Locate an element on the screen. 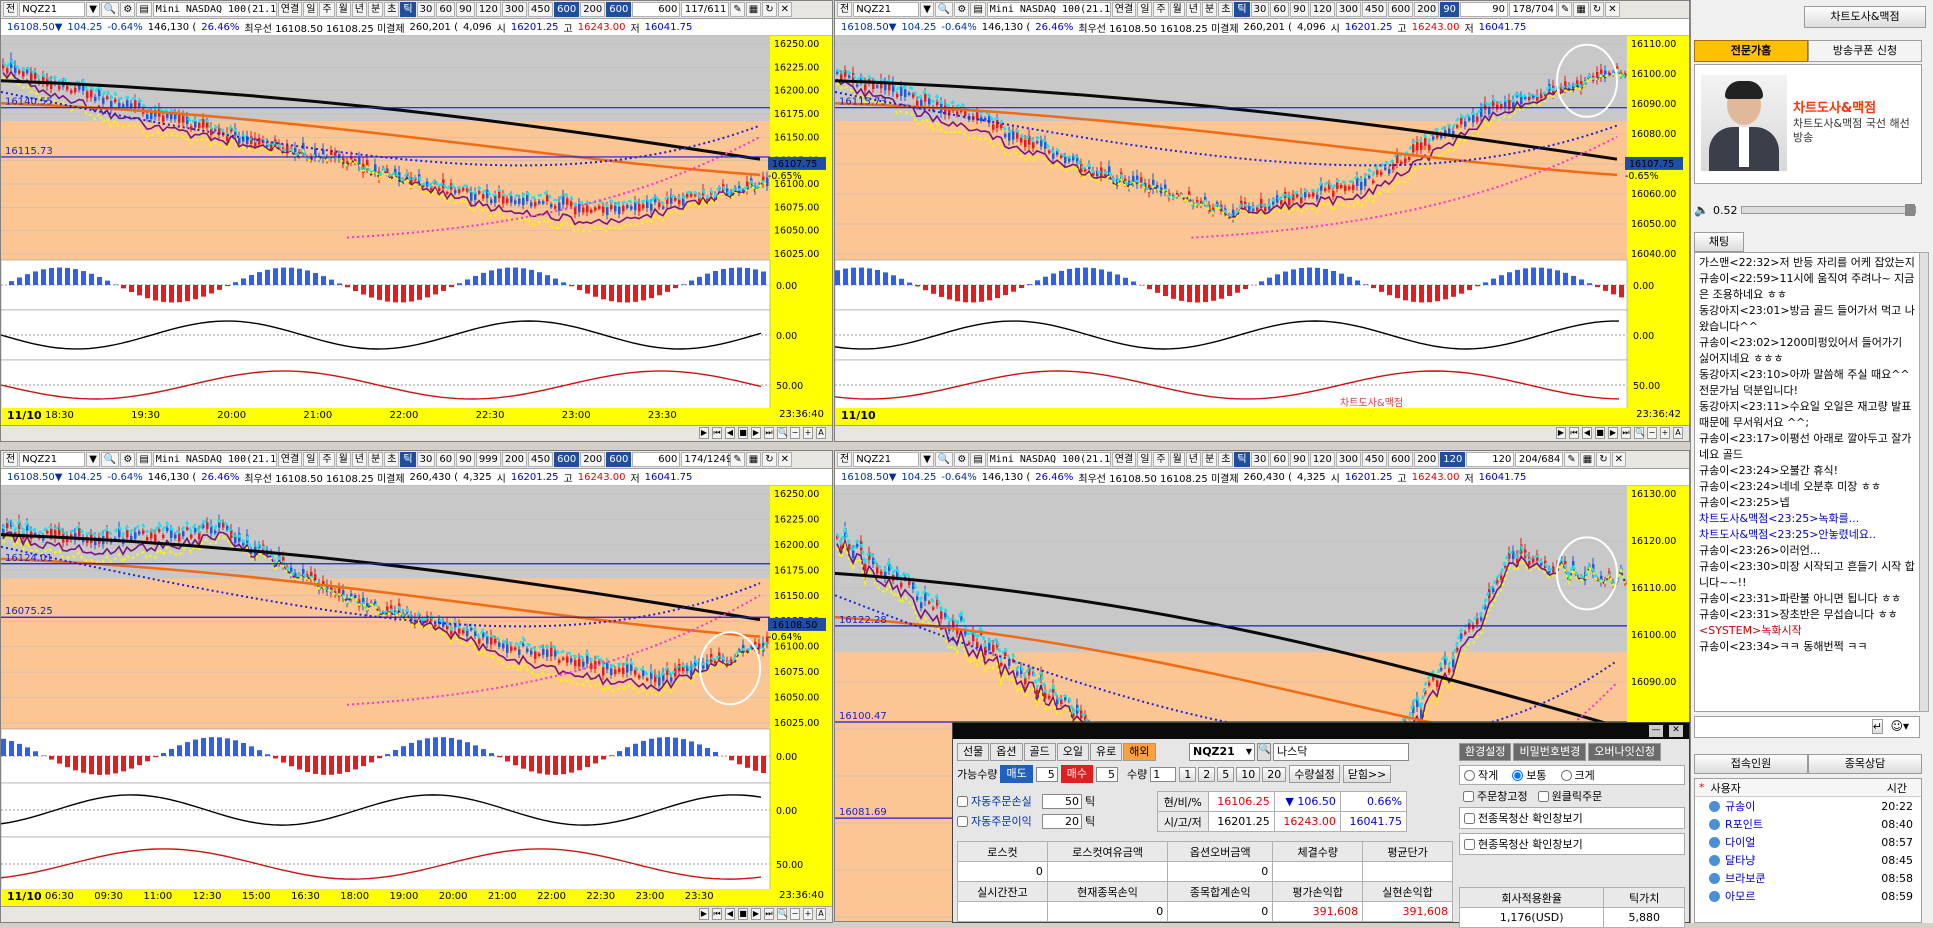 This screenshot has width=1933, height=928. refresh-icon: ↻ is located at coordinates (1597, 9).